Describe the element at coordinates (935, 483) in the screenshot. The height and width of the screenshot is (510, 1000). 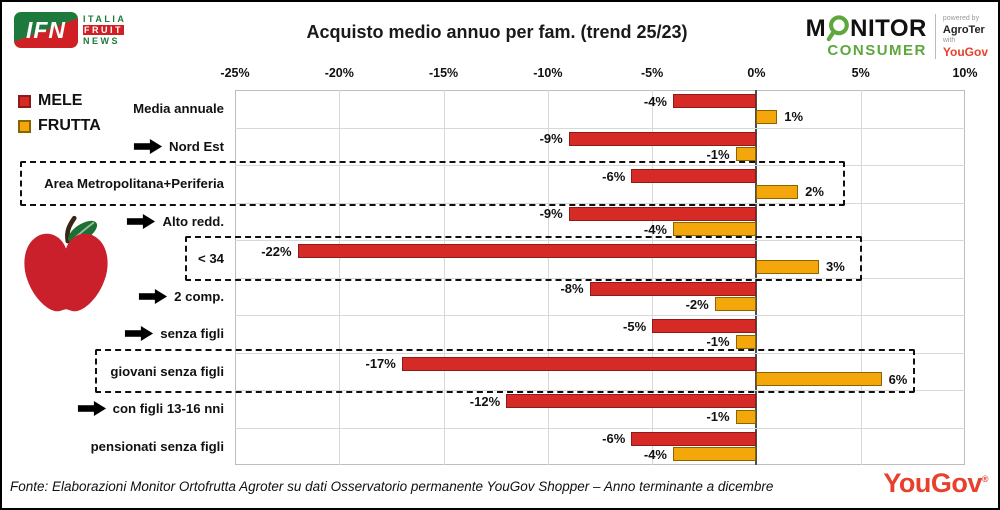
I see `yougov-logo: YouGov®` at that location.